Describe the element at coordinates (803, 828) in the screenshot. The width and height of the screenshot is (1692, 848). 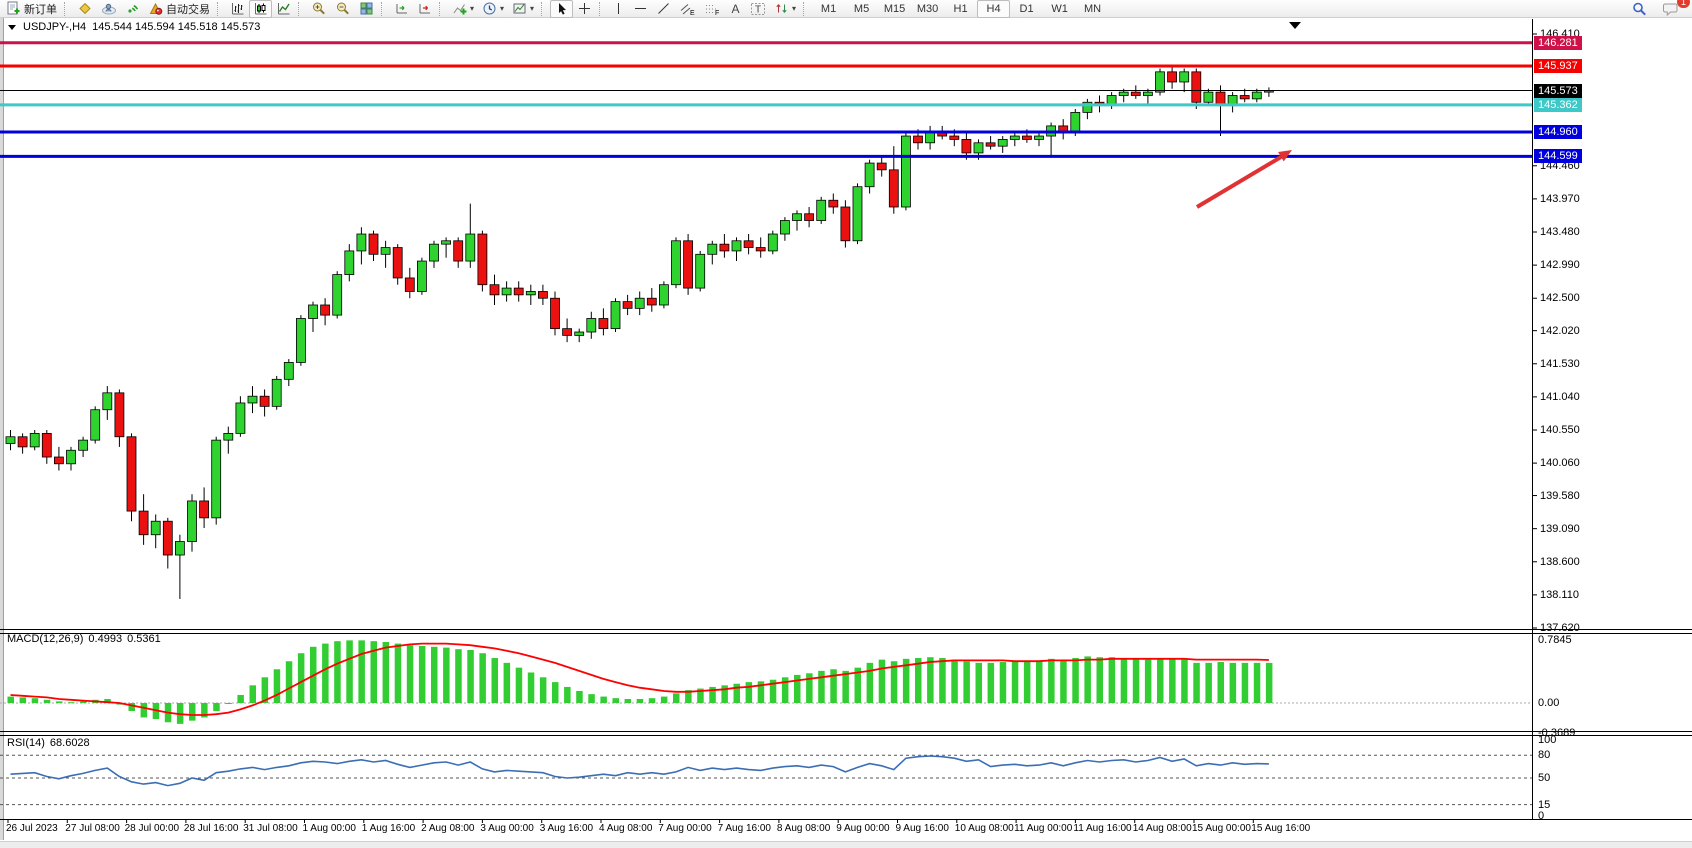
I see `time-axis-label: 8 Aug 08:00` at that location.